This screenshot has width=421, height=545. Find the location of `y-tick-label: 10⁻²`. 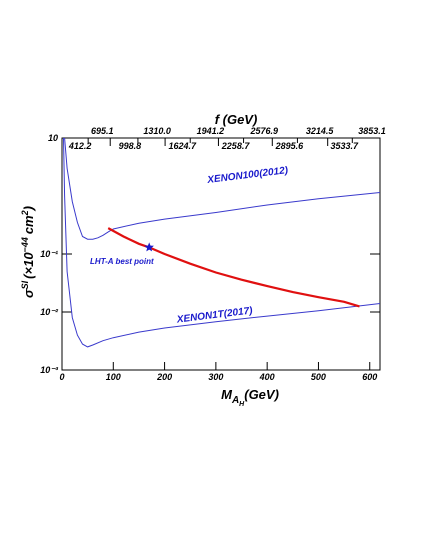

y-tick-label: 10⁻² is located at coordinates (49, 312).